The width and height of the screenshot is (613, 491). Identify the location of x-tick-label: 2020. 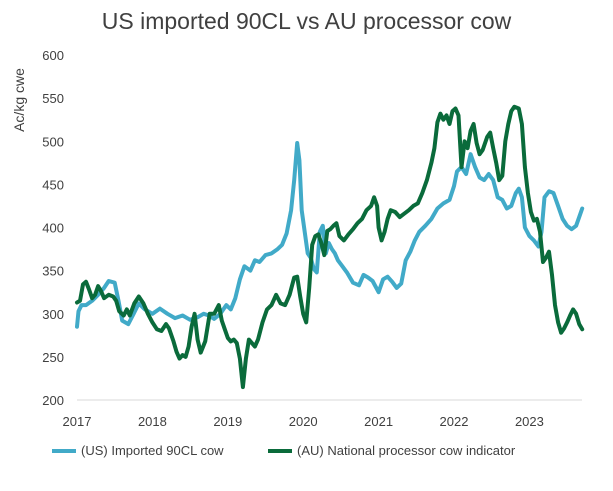
(303, 421).